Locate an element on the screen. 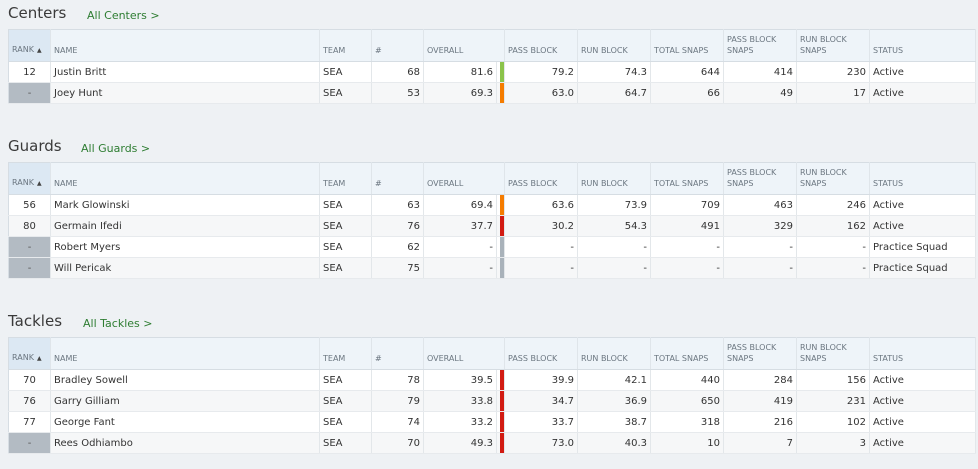 The width and height of the screenshot is (978, 469). header-label: PASS BLOCK is located at coordinates (533, 183).